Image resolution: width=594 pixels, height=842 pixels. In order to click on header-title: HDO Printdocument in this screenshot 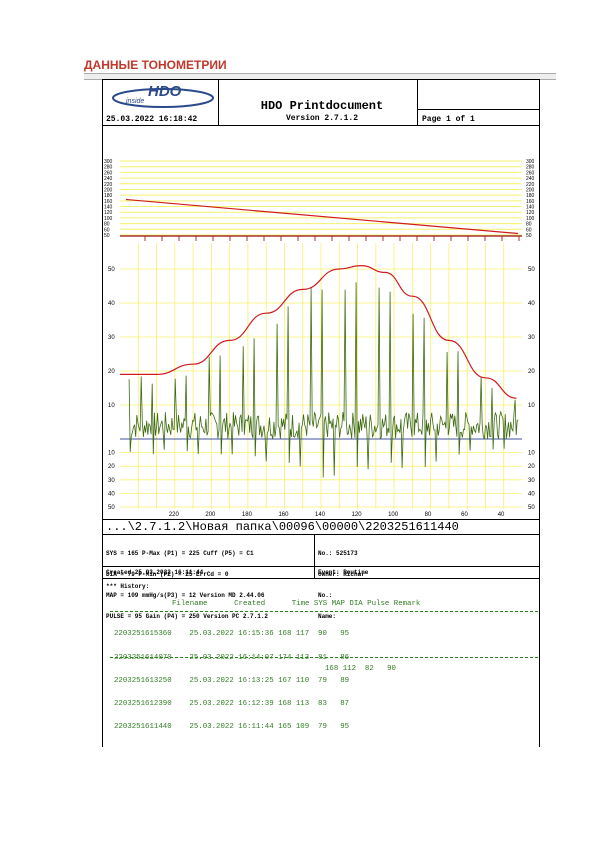, I will do `click(322, 106)`.